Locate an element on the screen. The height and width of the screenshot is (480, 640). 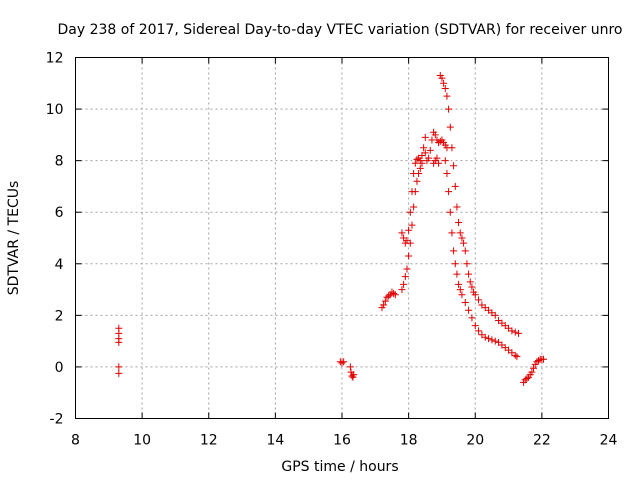
y-tick-label: 6 is located at coordinates (59, 213).